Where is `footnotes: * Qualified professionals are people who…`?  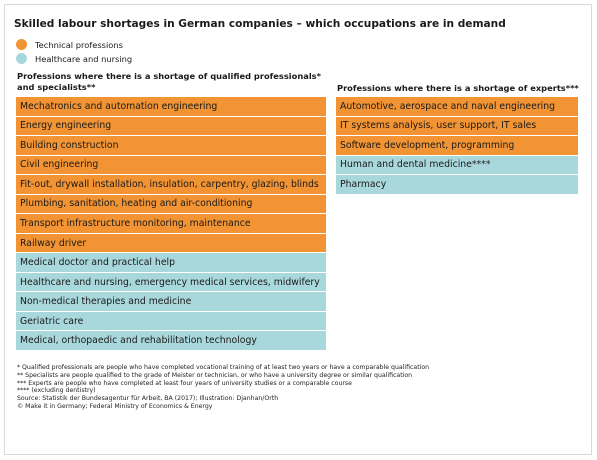 footnotes: * Qualified professionals are people who… is located at coordinates (223, 387).